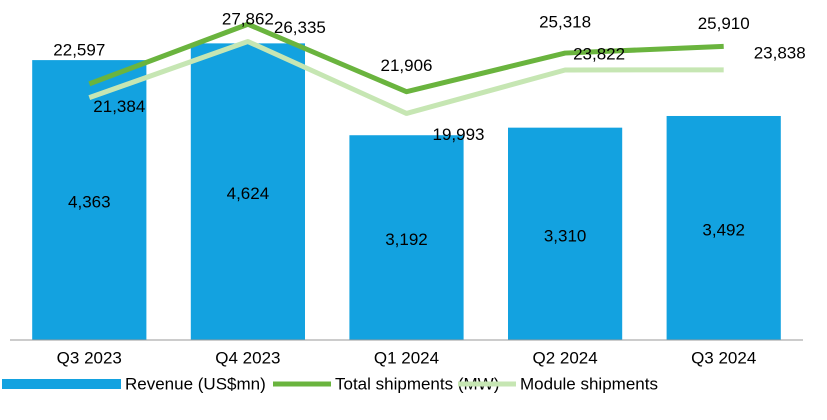 Image resolution: width=827 pixels, height=420 pixels. I want to click on bar-value-label: 3,492, so click(723, 229).